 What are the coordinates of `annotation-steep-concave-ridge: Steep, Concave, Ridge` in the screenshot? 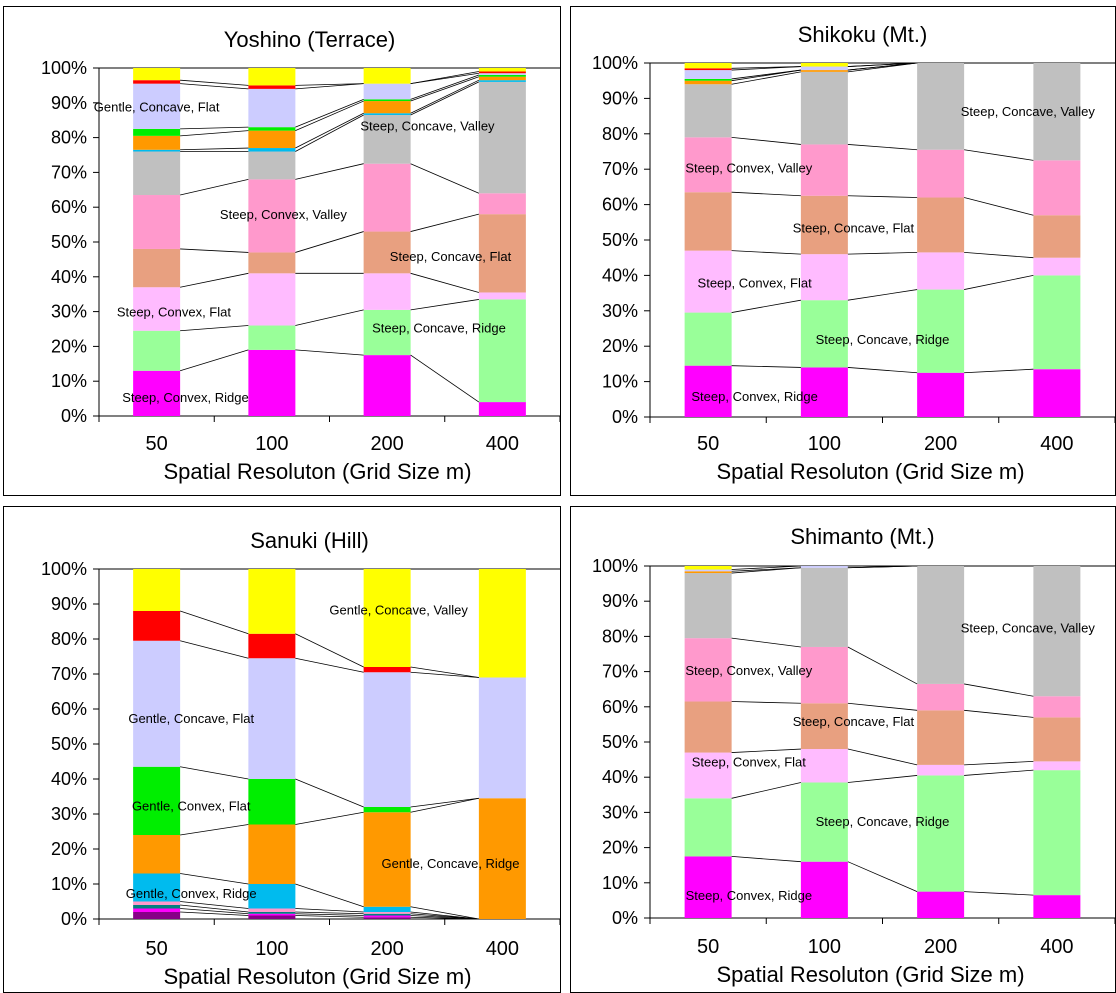 It's located at (439, 327).